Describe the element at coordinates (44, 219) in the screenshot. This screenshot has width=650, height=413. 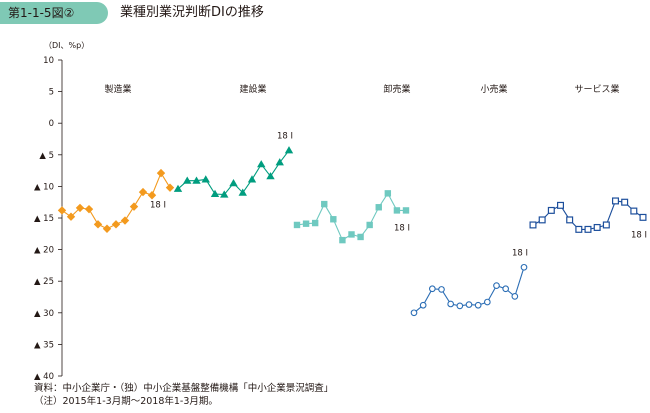
I see `y-tick-label: ▲ 15` at that location.